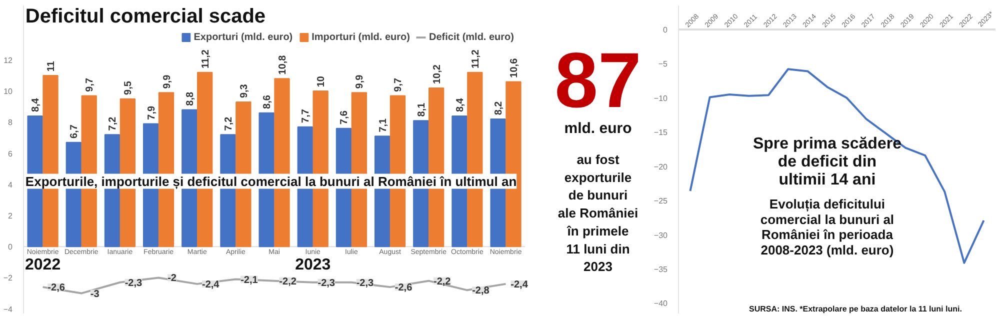 The height and width of the screenshot is (318, 1000). Describe the element at coordinates (661, 303) in the screenshot. I see `y-tick-label: −40` at that location.